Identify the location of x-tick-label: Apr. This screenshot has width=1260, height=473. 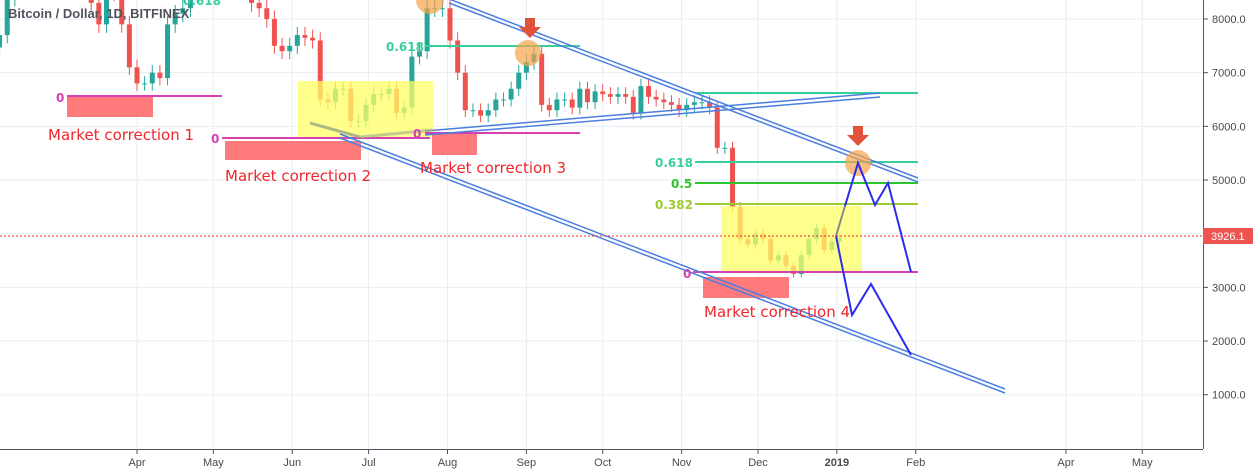
(136, 463).